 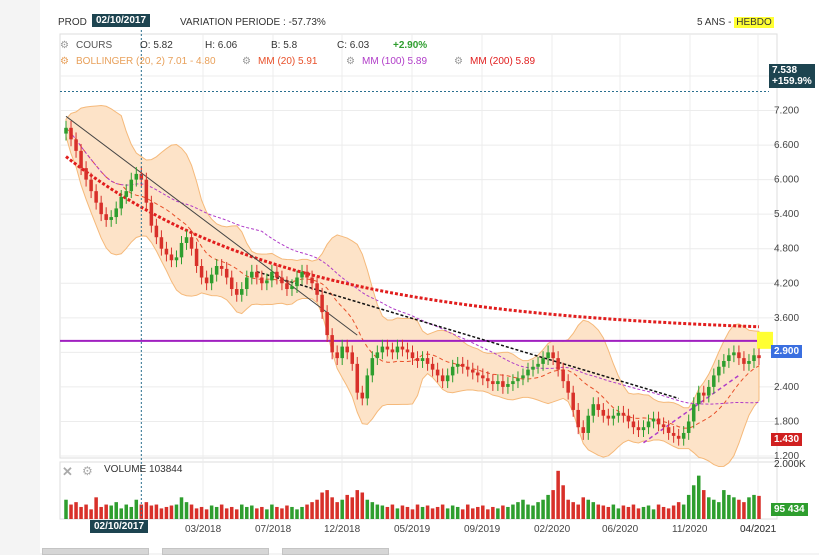 What do you see at coordinates (786, 456) in the screenshot?
I see `y-tick-label: 1.200` at bounding box center [786, 456].